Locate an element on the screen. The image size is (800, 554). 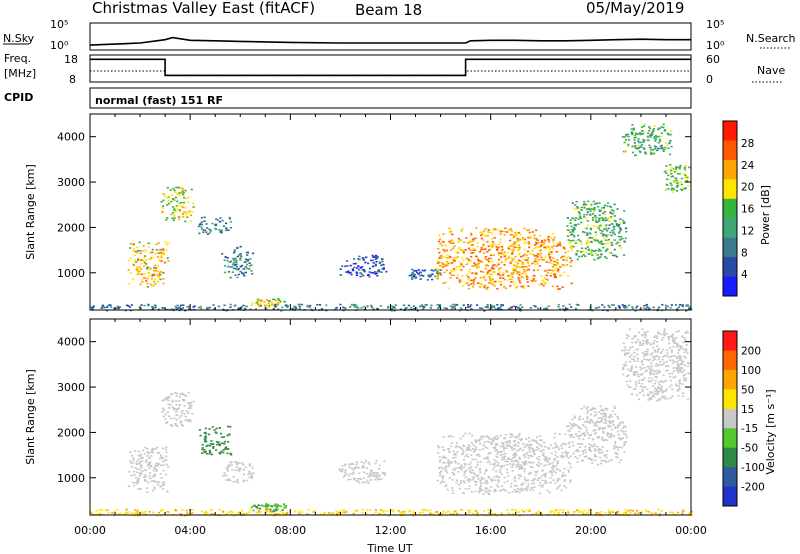
echo-region is located at coordinates (655, 365).